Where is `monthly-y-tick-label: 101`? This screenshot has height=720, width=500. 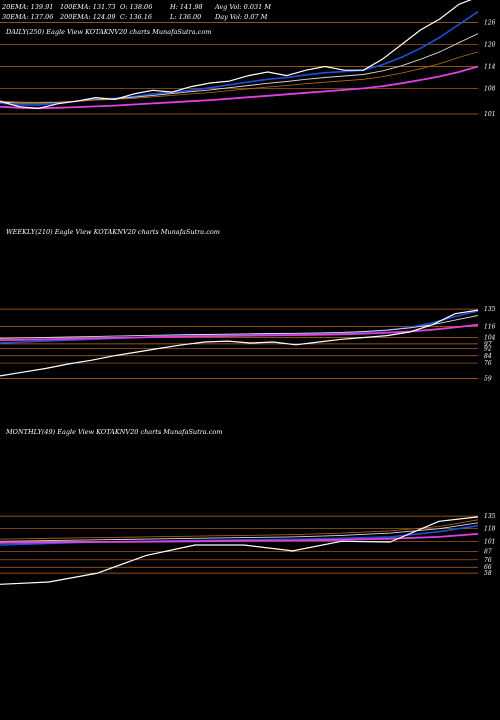
monthly-y-tick-label: 101 is located at coordinates (489, 541).